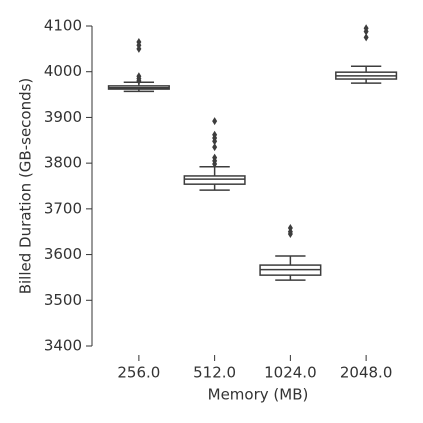 This screenshot has height=423, width=423. Describe the element at coordinates (63, 254) in the screenshot. I see `y-tick-label: 3600` at that location.